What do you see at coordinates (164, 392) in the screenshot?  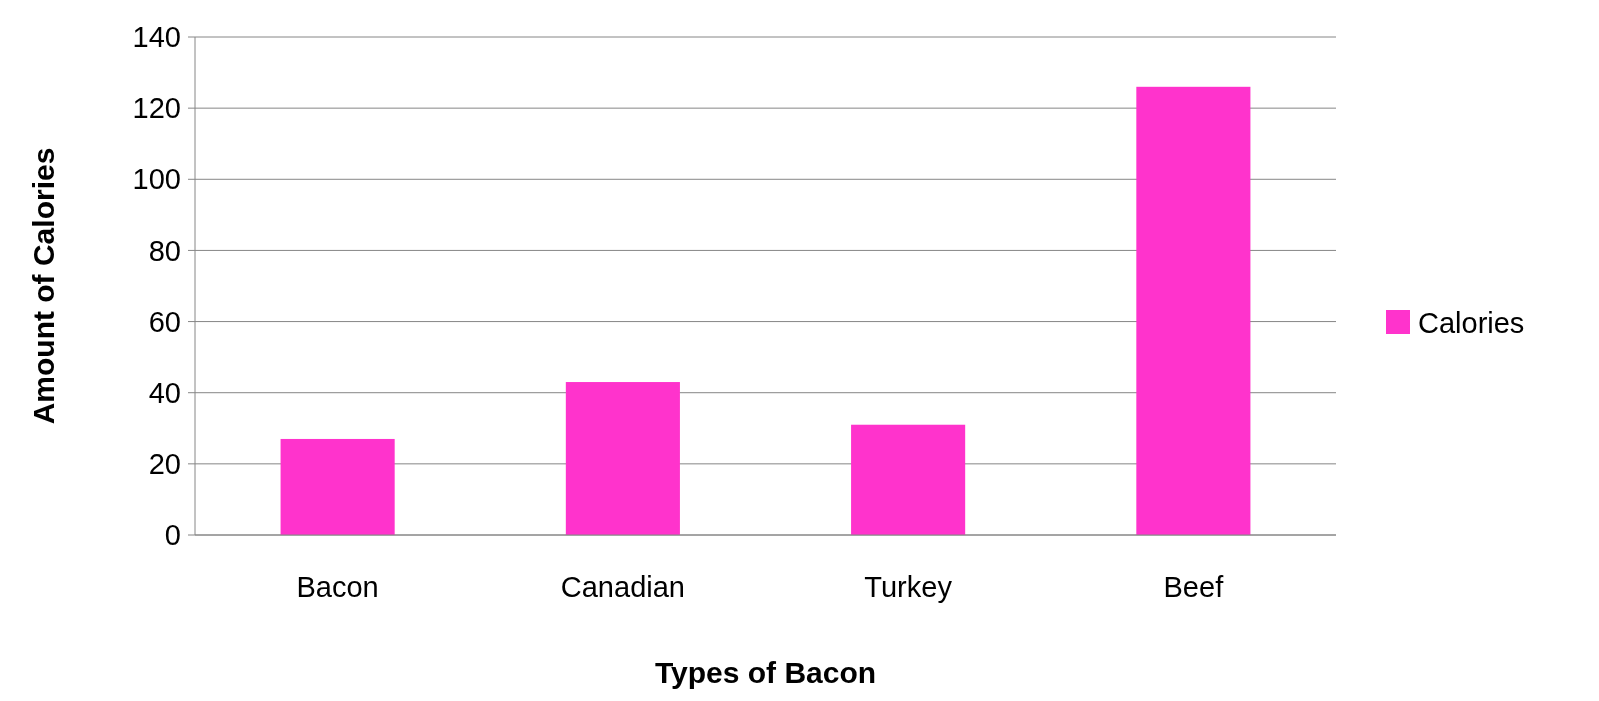 I see `y-tick-label: 40` at bounding box center [164, 392].